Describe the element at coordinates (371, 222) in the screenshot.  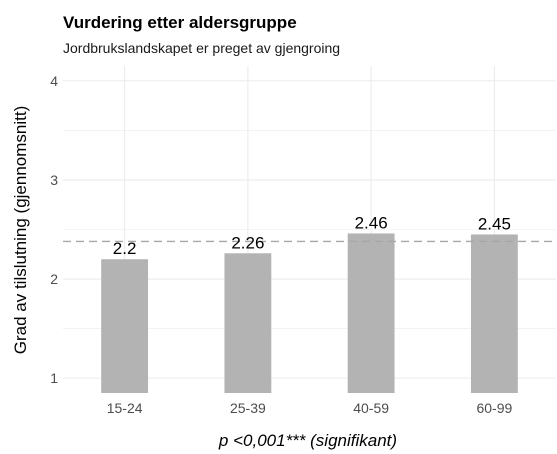
I see `data-label: 2.46` at that location.